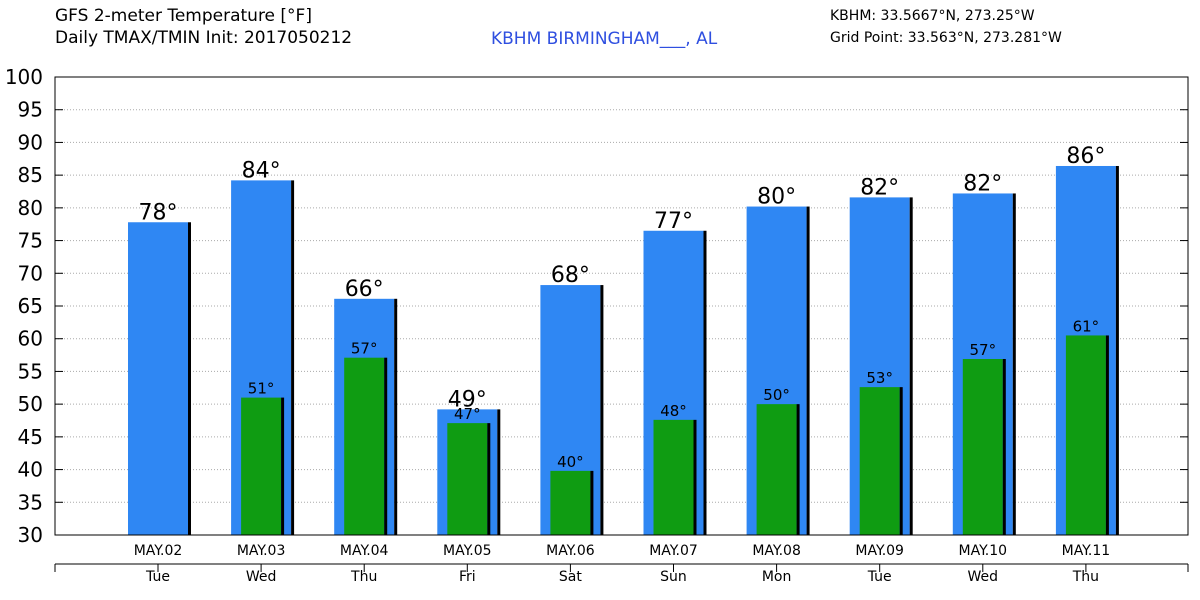  What do you see at coordinates (24, 77) in the screenshot?
I see `y-tick-label: 100` at bounding box center [24, 77].